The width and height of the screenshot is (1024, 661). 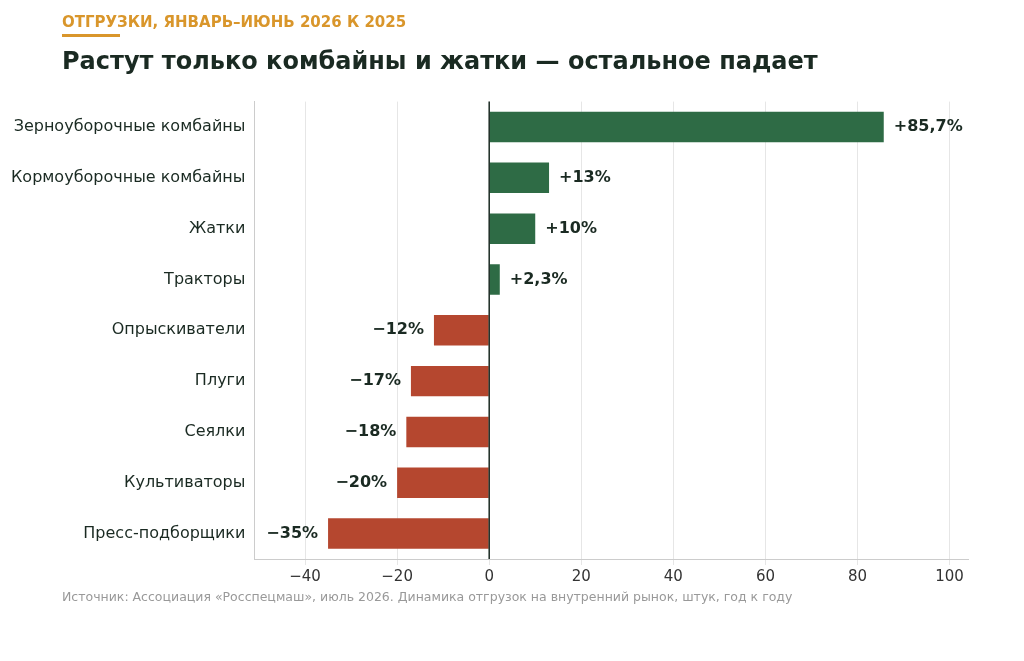 I want to click on data-label: +13%, so click(x=585, y=176).